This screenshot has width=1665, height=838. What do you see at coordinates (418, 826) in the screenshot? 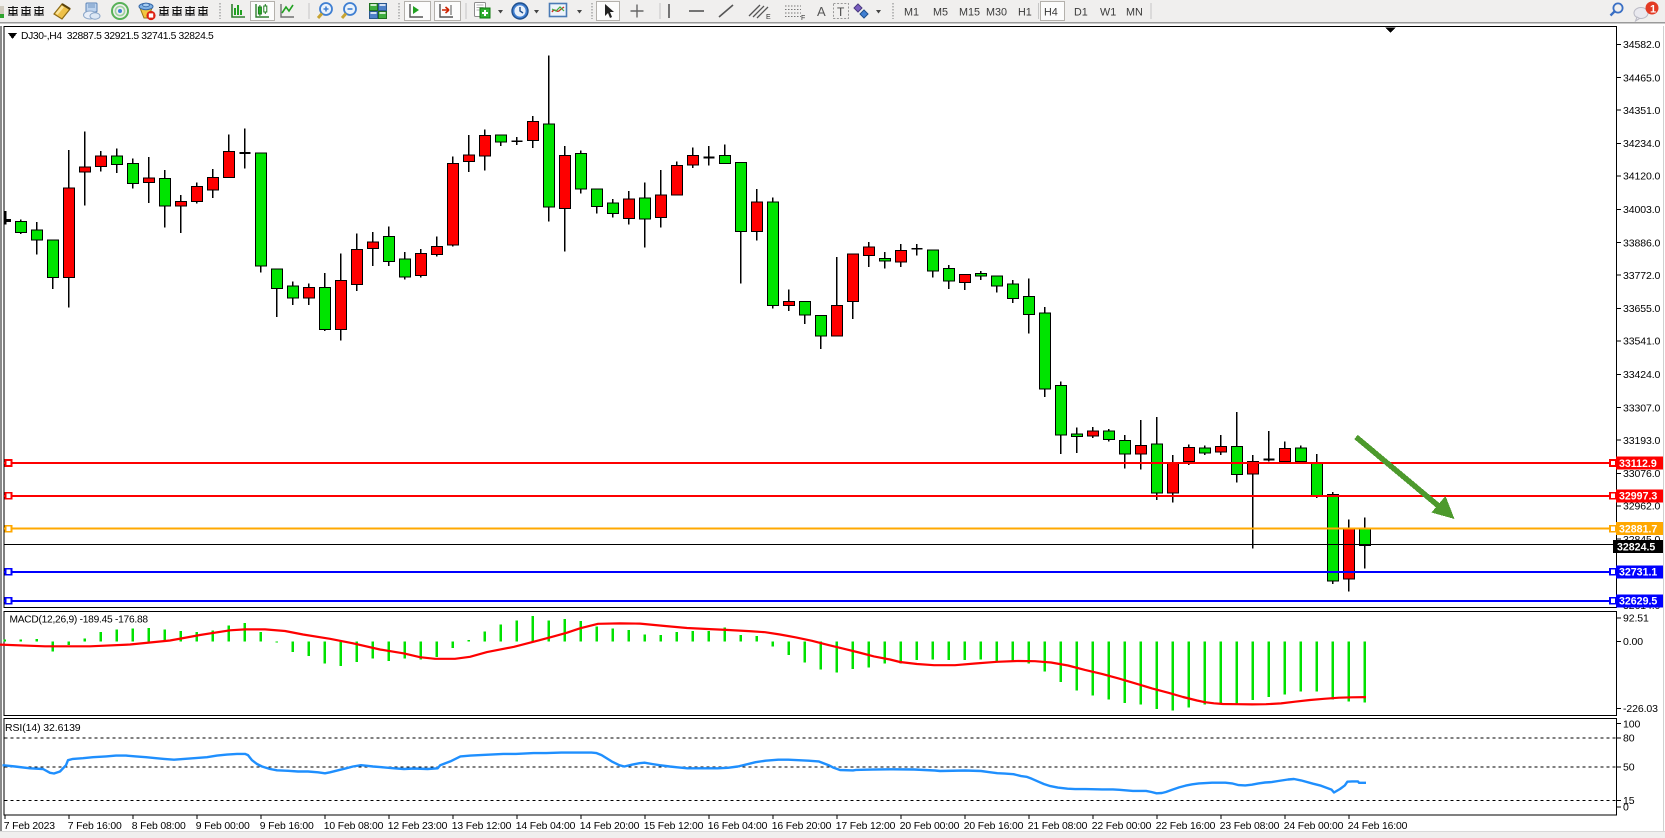
I see `svg-text: 12 Feb 23:00` at bounding box center [418, 826].